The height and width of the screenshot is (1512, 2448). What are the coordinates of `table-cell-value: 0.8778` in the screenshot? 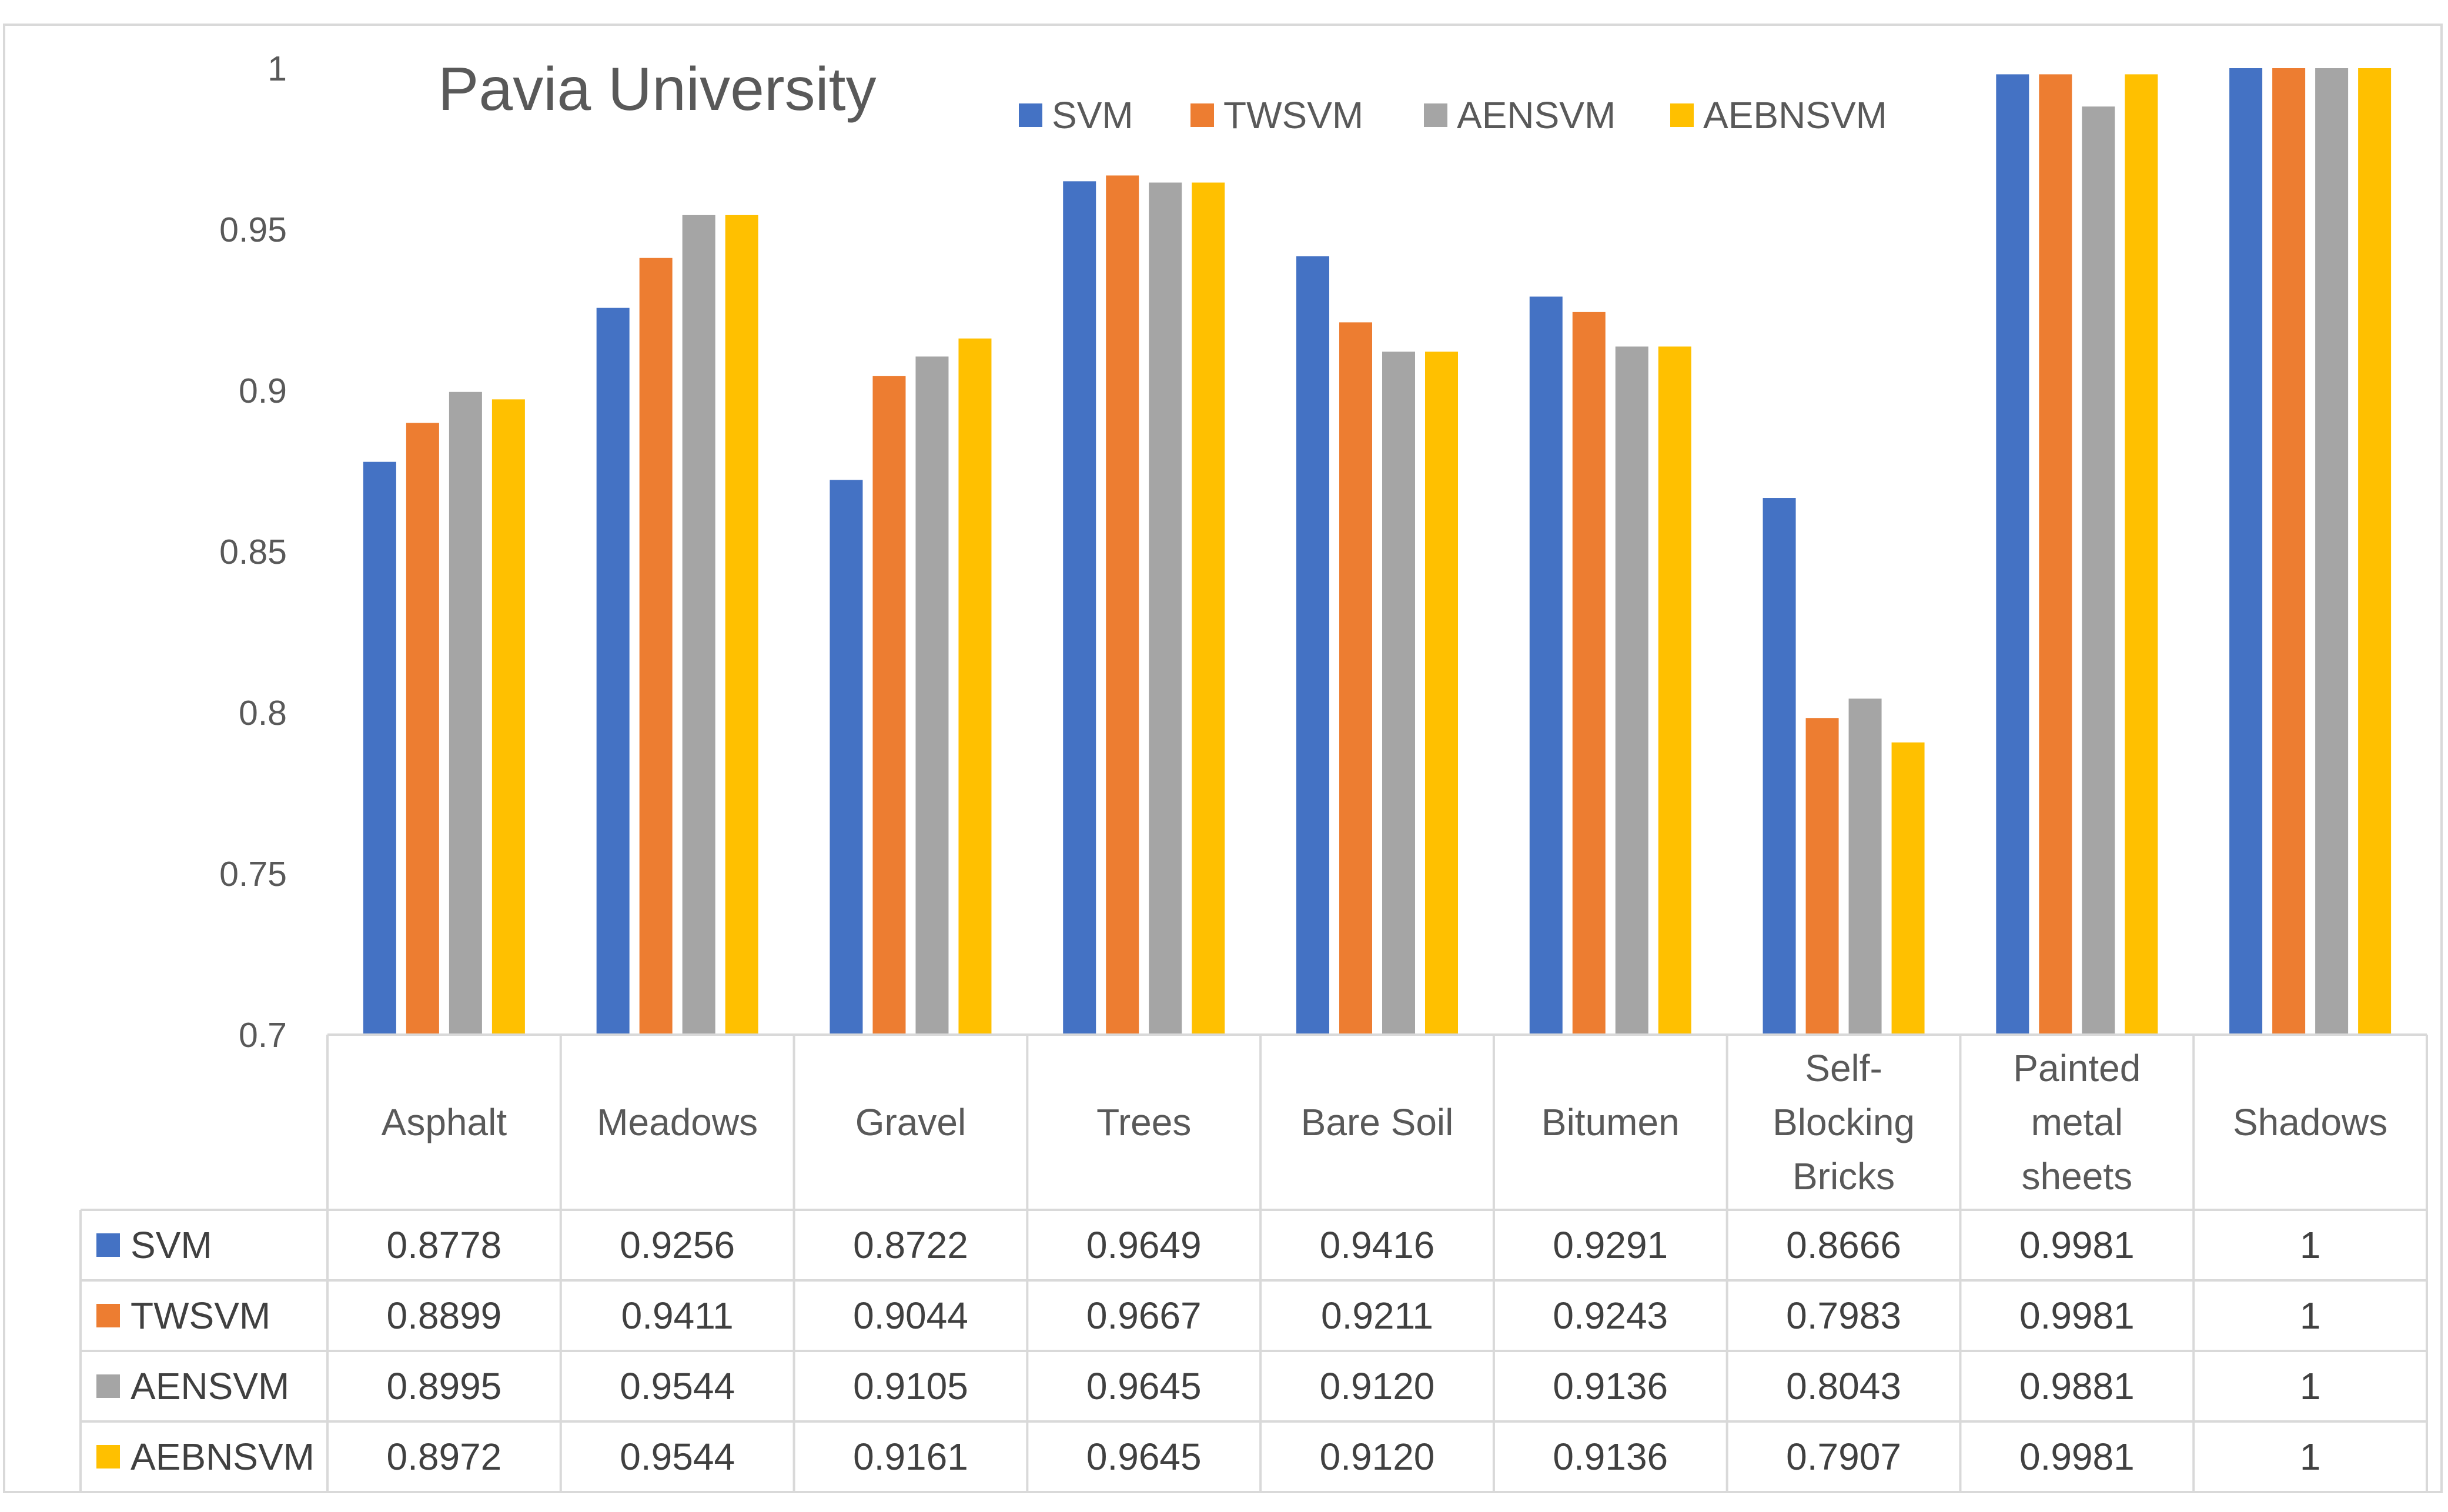 It's located at (444, 1245).